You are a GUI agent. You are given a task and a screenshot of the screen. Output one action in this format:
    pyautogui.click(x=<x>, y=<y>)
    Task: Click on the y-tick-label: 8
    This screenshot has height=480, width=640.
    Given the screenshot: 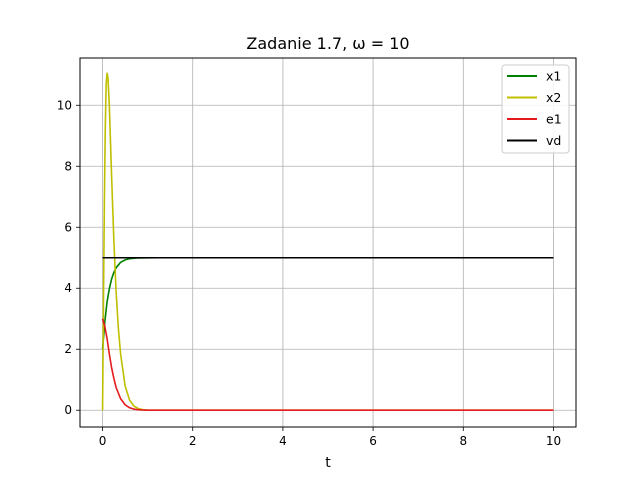 What is the action you would take?
    pyautogui.click(x=68, y=166)
    